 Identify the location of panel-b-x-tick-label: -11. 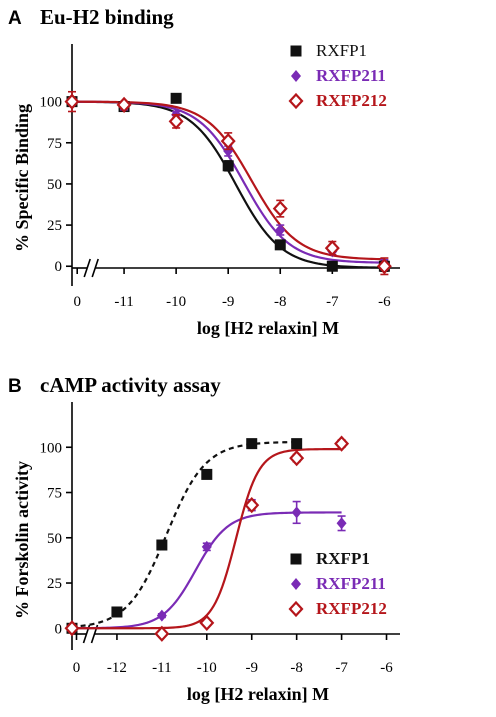
(161, 668).